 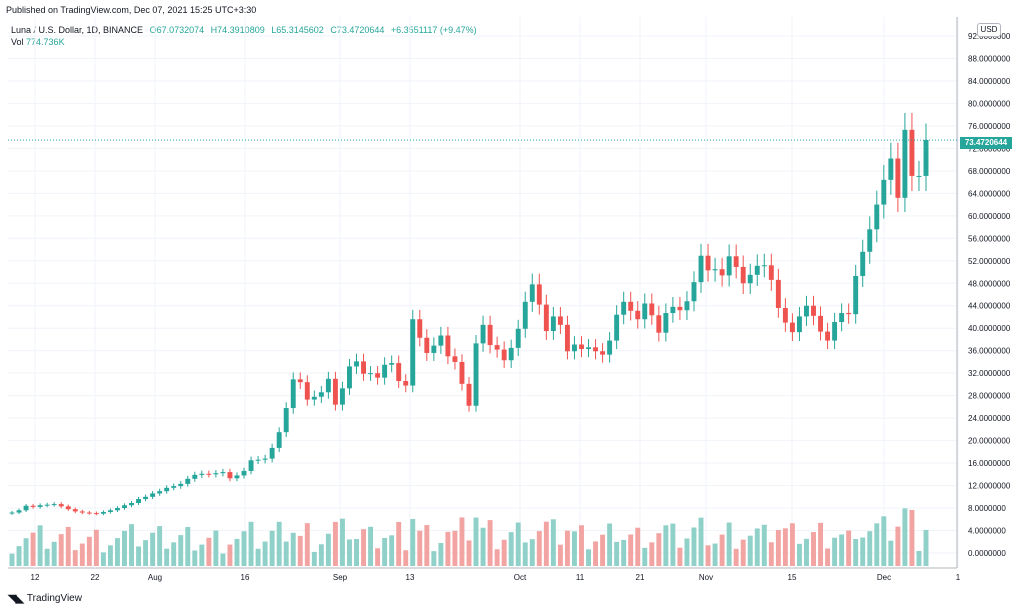 What do you see at coordinates (77, 30) in the screenshot?
I see `symbol-title: Luna / U.S. Dollar, 1D, BINANCE` at bounding box center [77, 30].